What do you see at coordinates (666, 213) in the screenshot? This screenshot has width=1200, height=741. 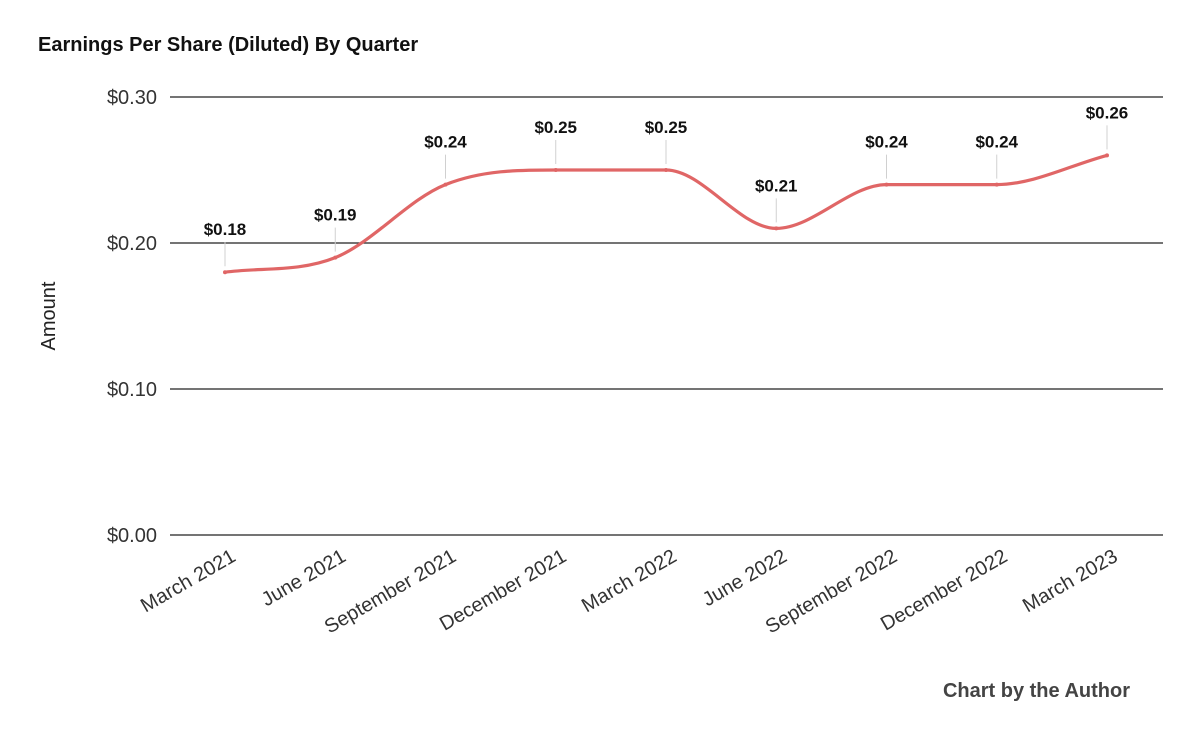 I see `series-line` at bounding box center [666, 213].